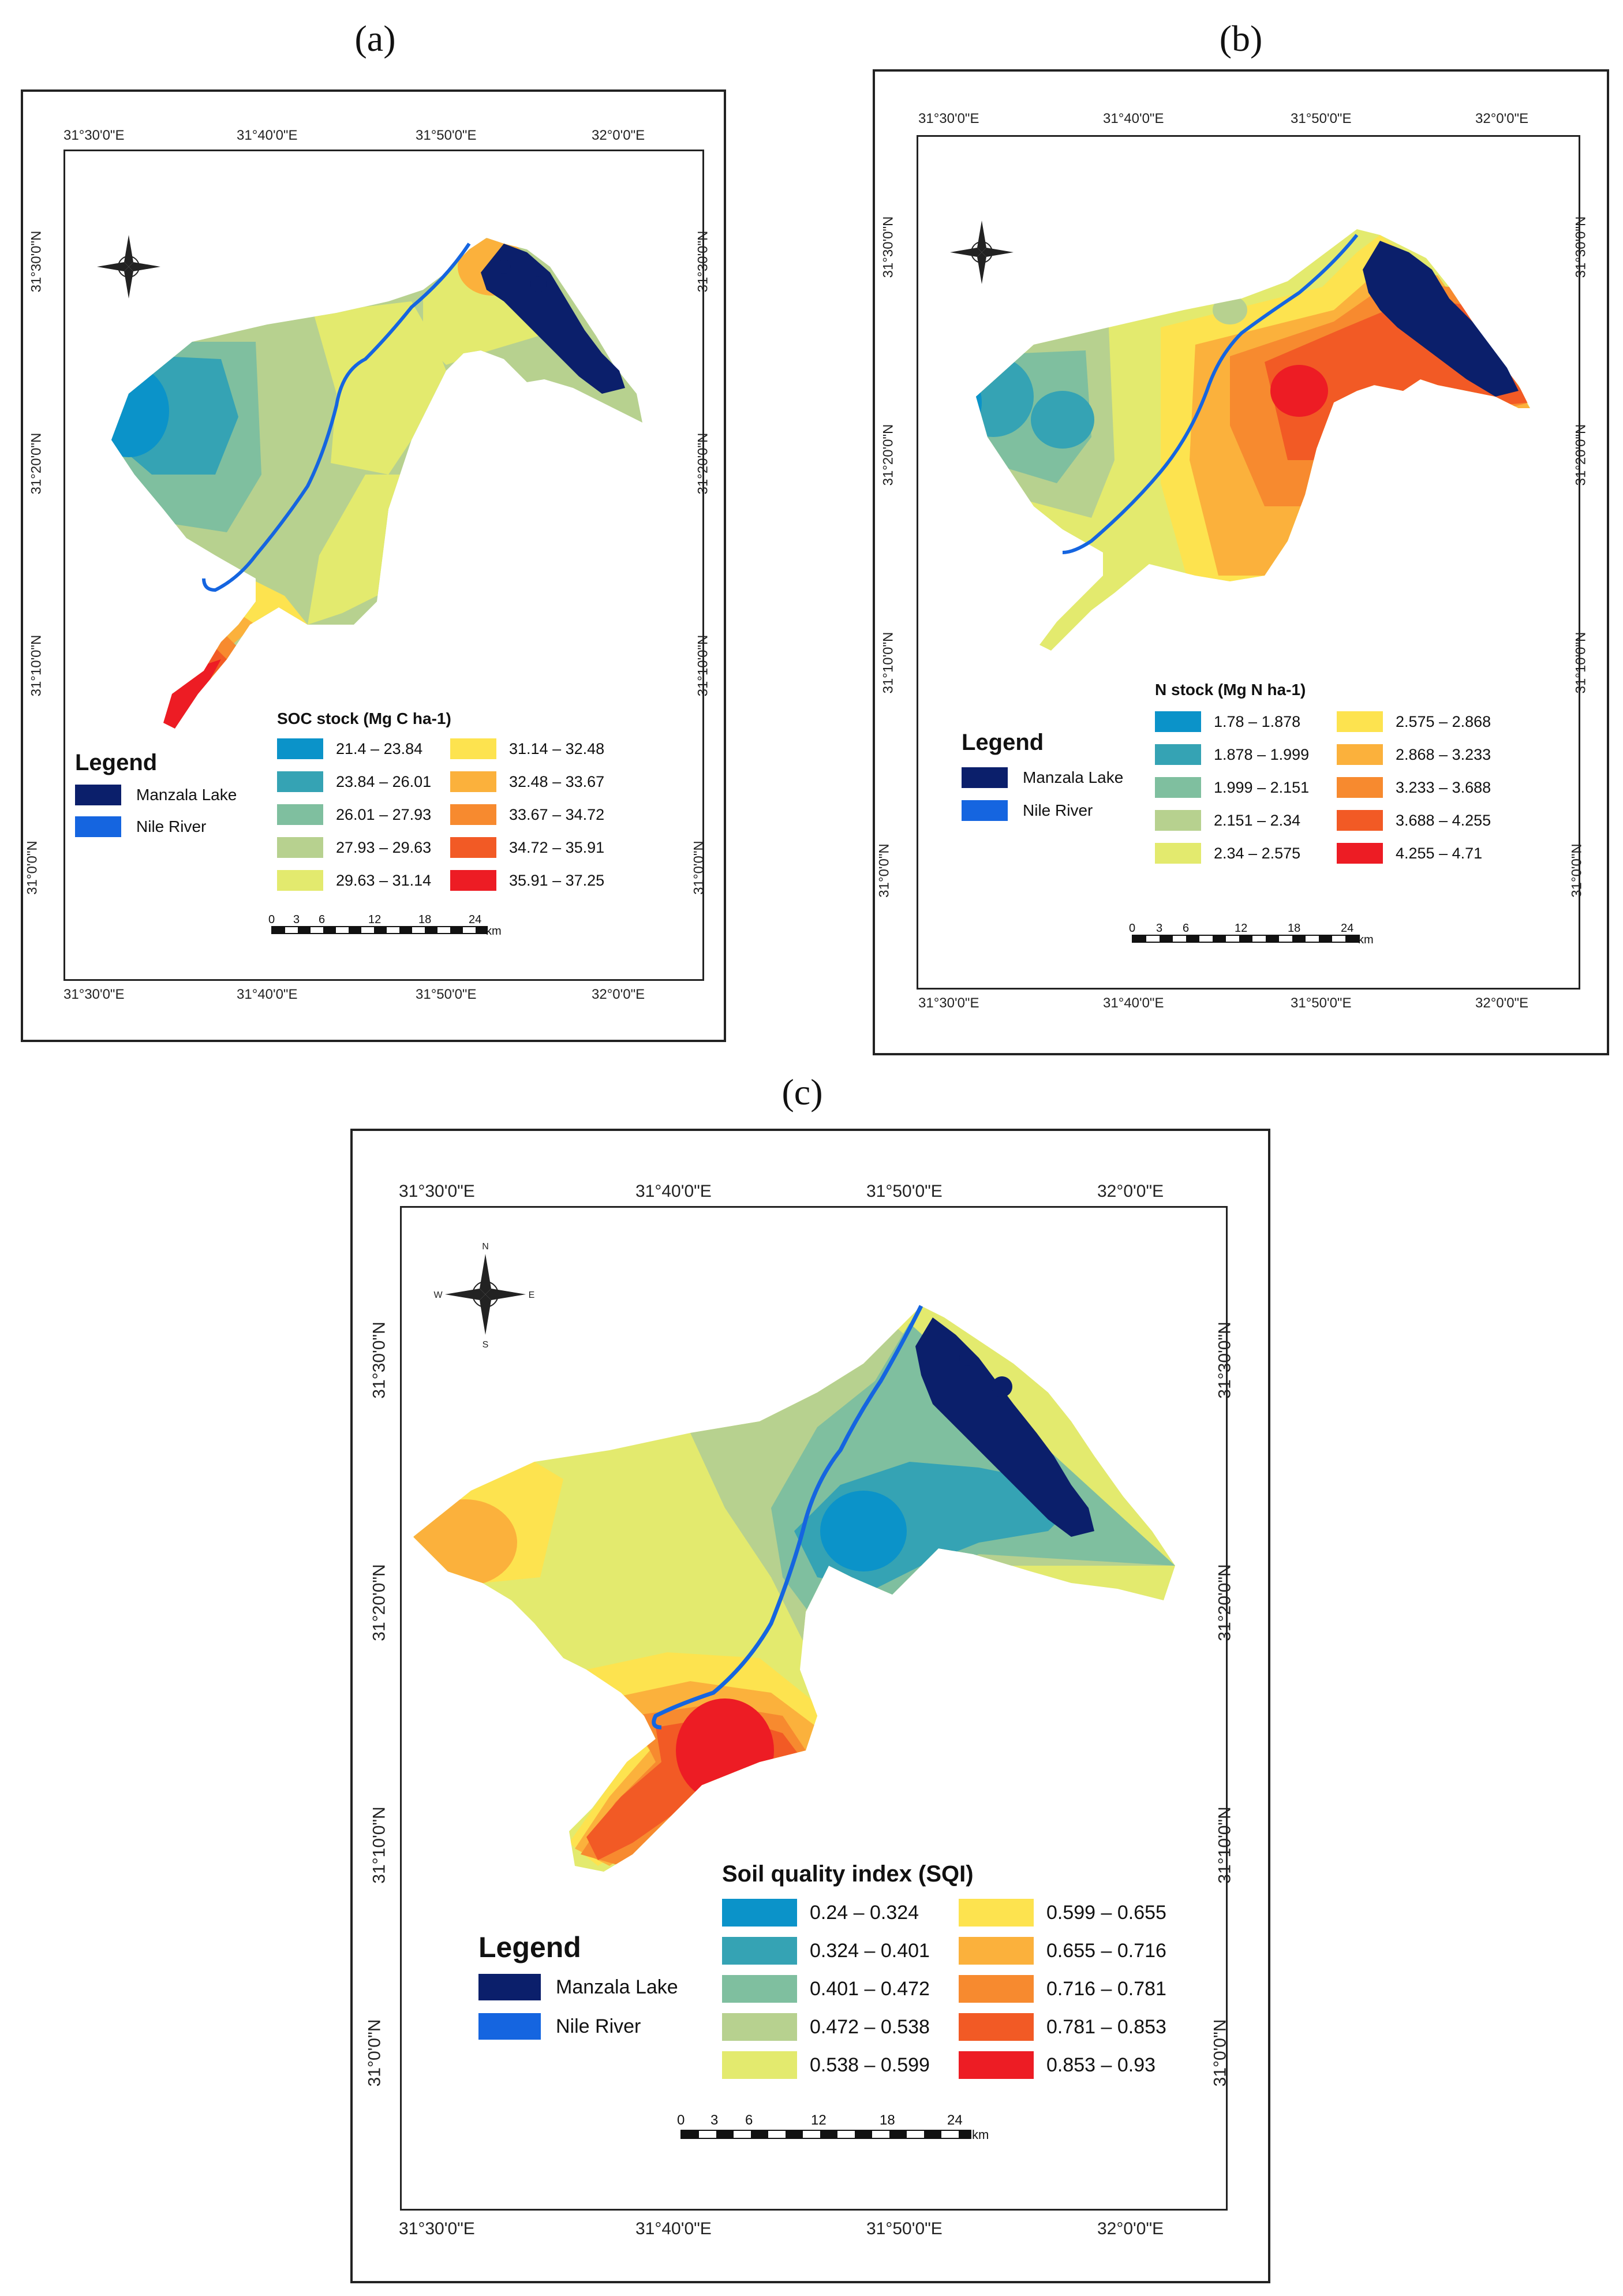 The height and width of the screenshot is (2296, 1623). What do you see at coordinates (354, 781) in the screenshot?
I see `a-class-2: 23.84 – 26.01` at bounding box center [354, 781].